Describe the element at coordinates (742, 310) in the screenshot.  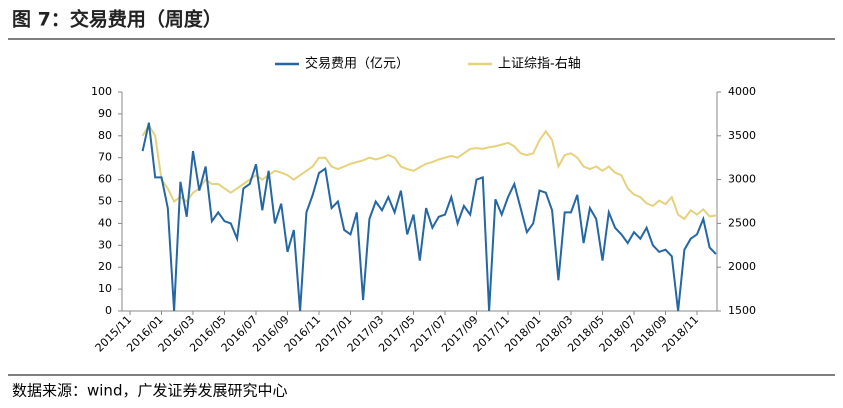
I see `y2-tick-label: 1500` at that location.